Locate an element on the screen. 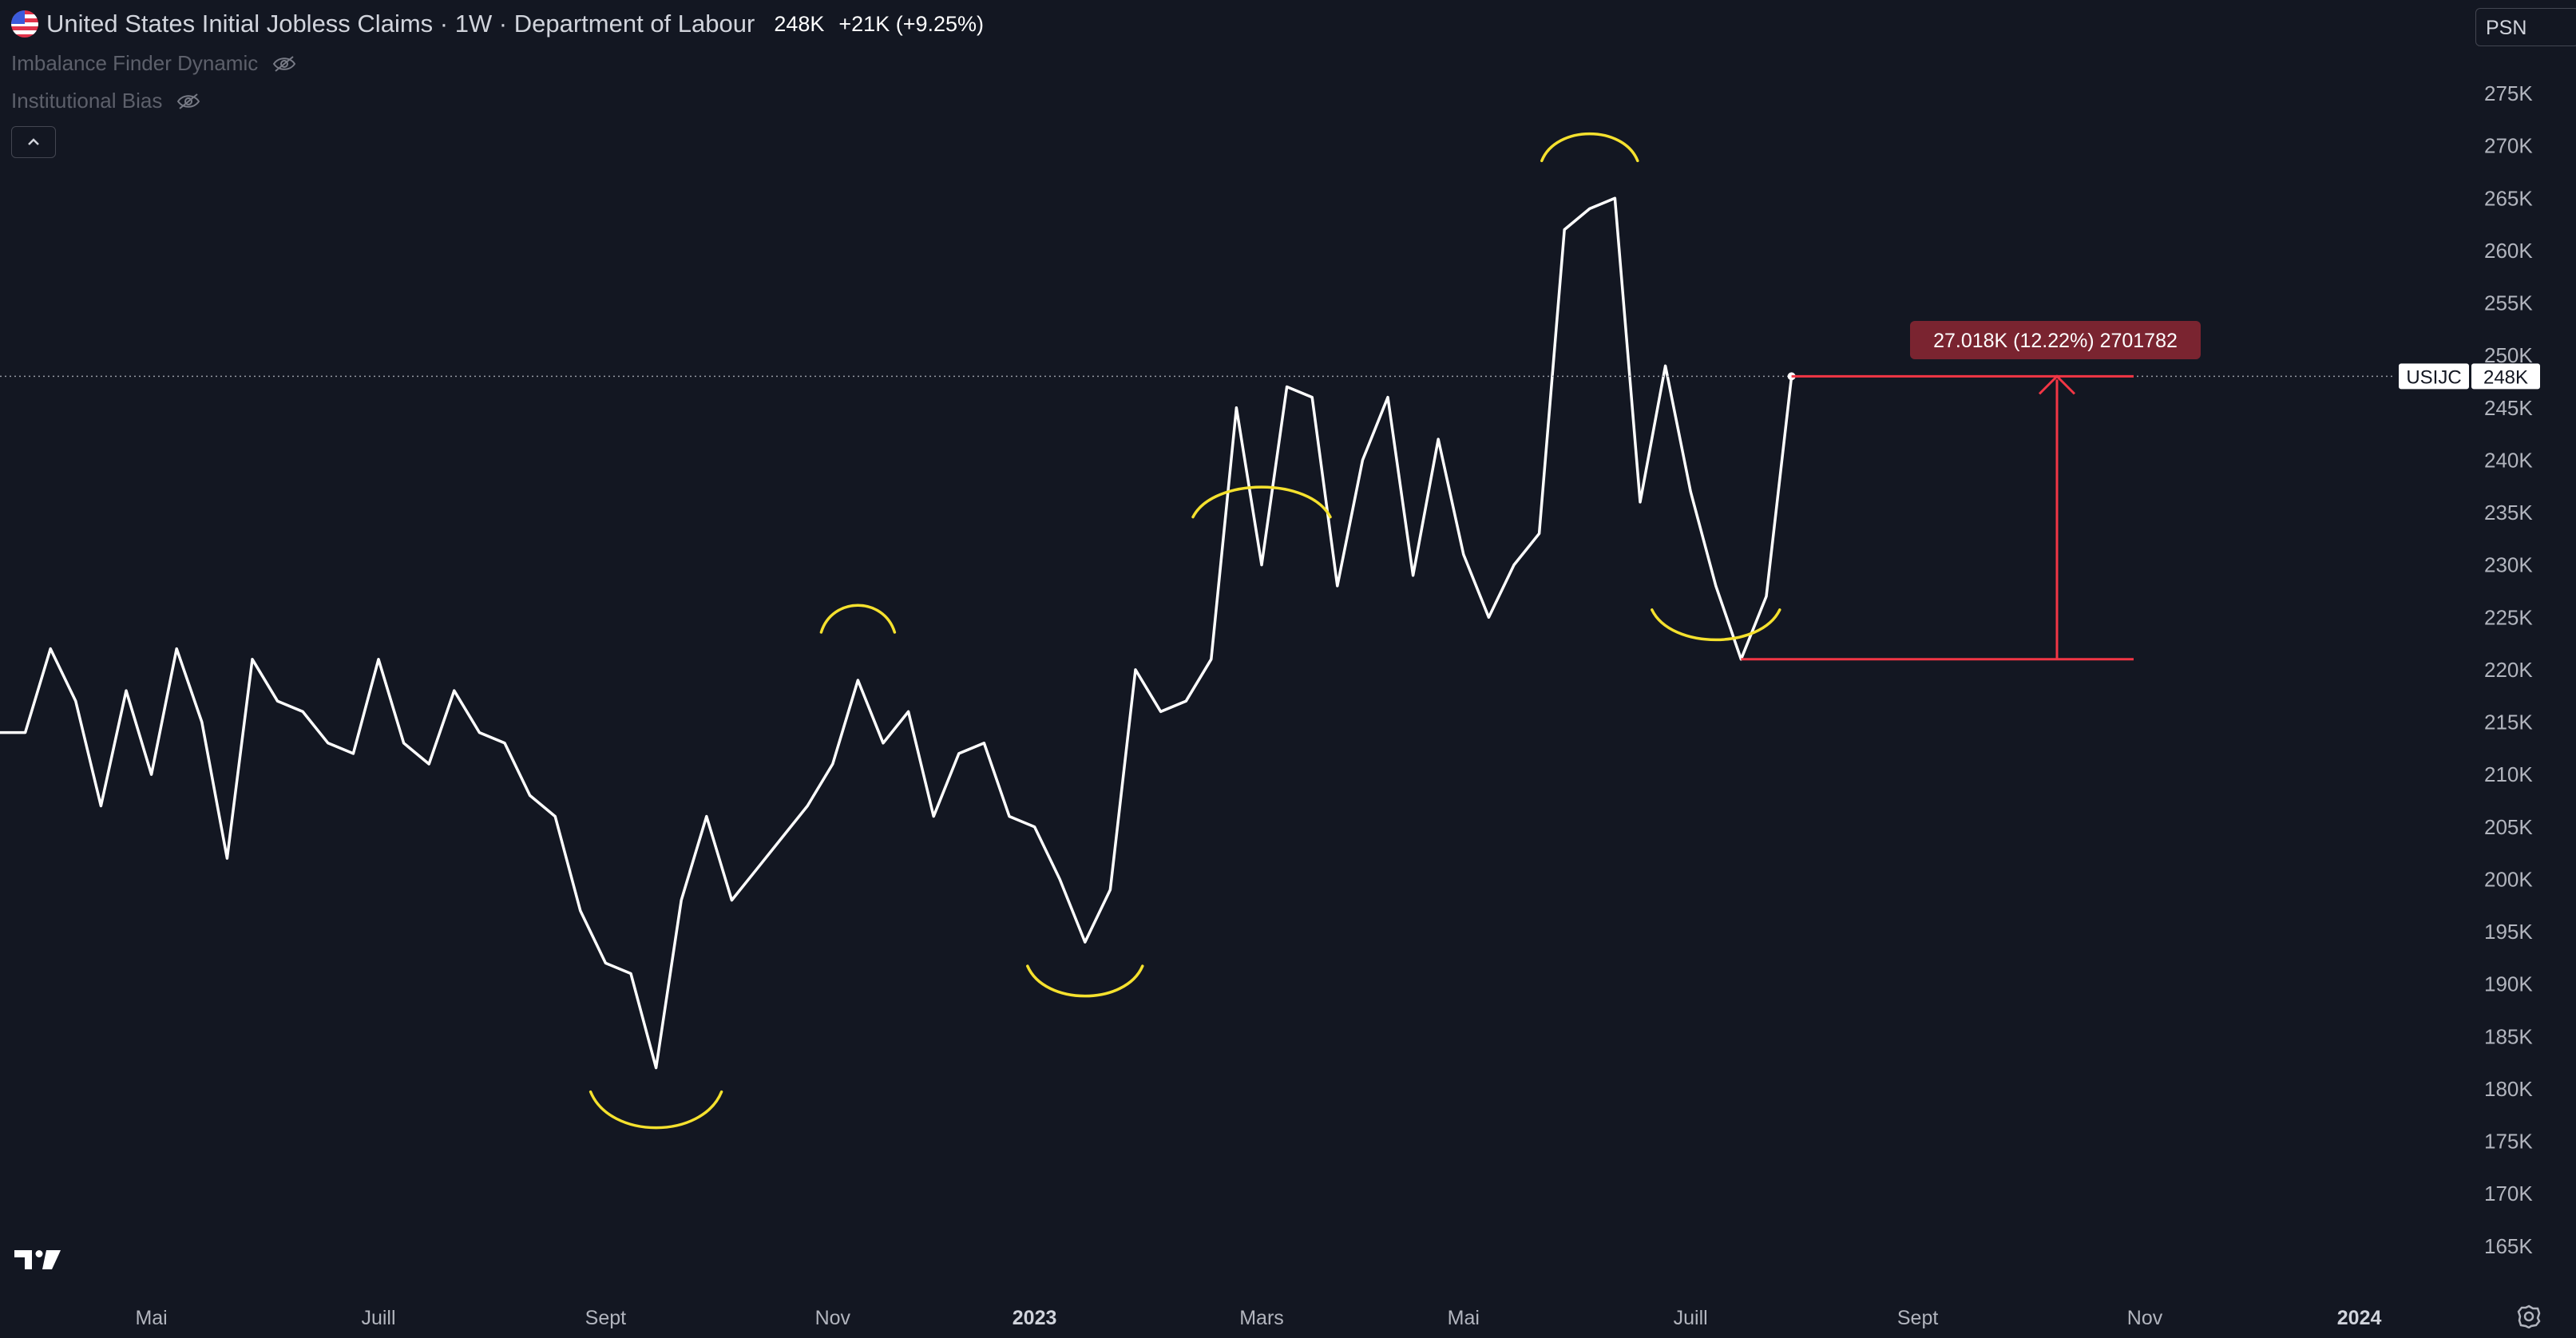 The height and width of the screenshot is (1338, 2576). y-tick-label: 235K is located at coordinates (2509, 513).